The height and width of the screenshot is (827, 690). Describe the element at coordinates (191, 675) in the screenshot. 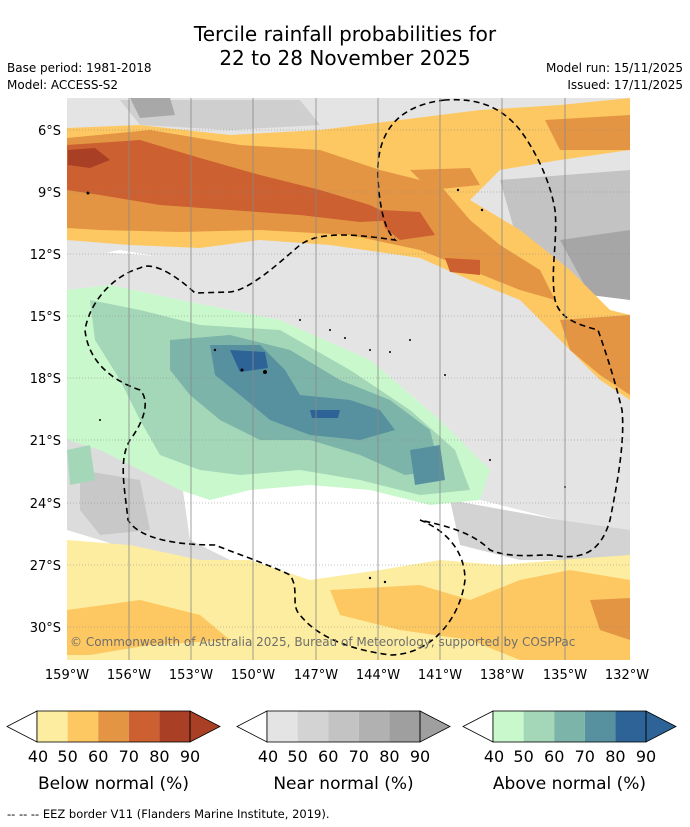

I see `lon-label: 153°W` at that location.